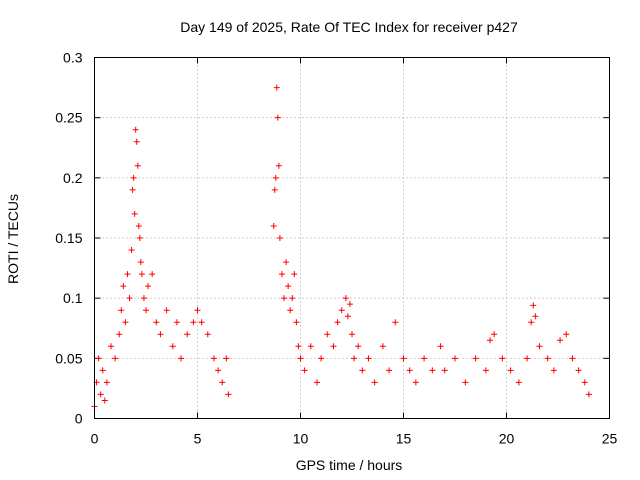 This screenshot has height=480, width=640. I want to click on x-tick-label: 15, so click(404, 439).